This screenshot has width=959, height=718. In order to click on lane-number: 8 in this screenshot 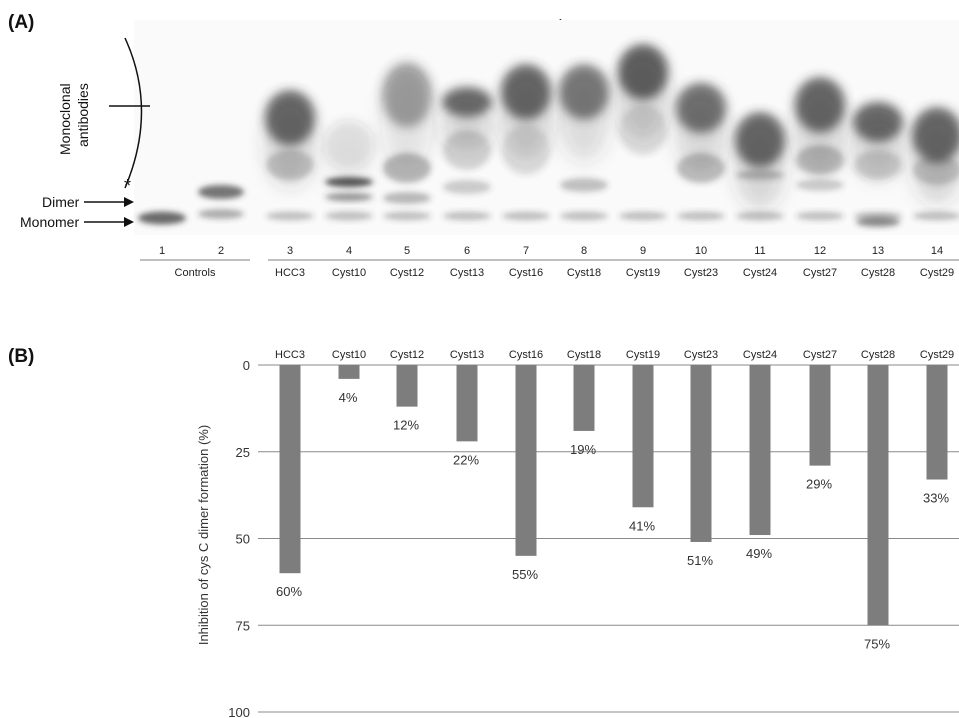, I will do `click(584, 251)`.